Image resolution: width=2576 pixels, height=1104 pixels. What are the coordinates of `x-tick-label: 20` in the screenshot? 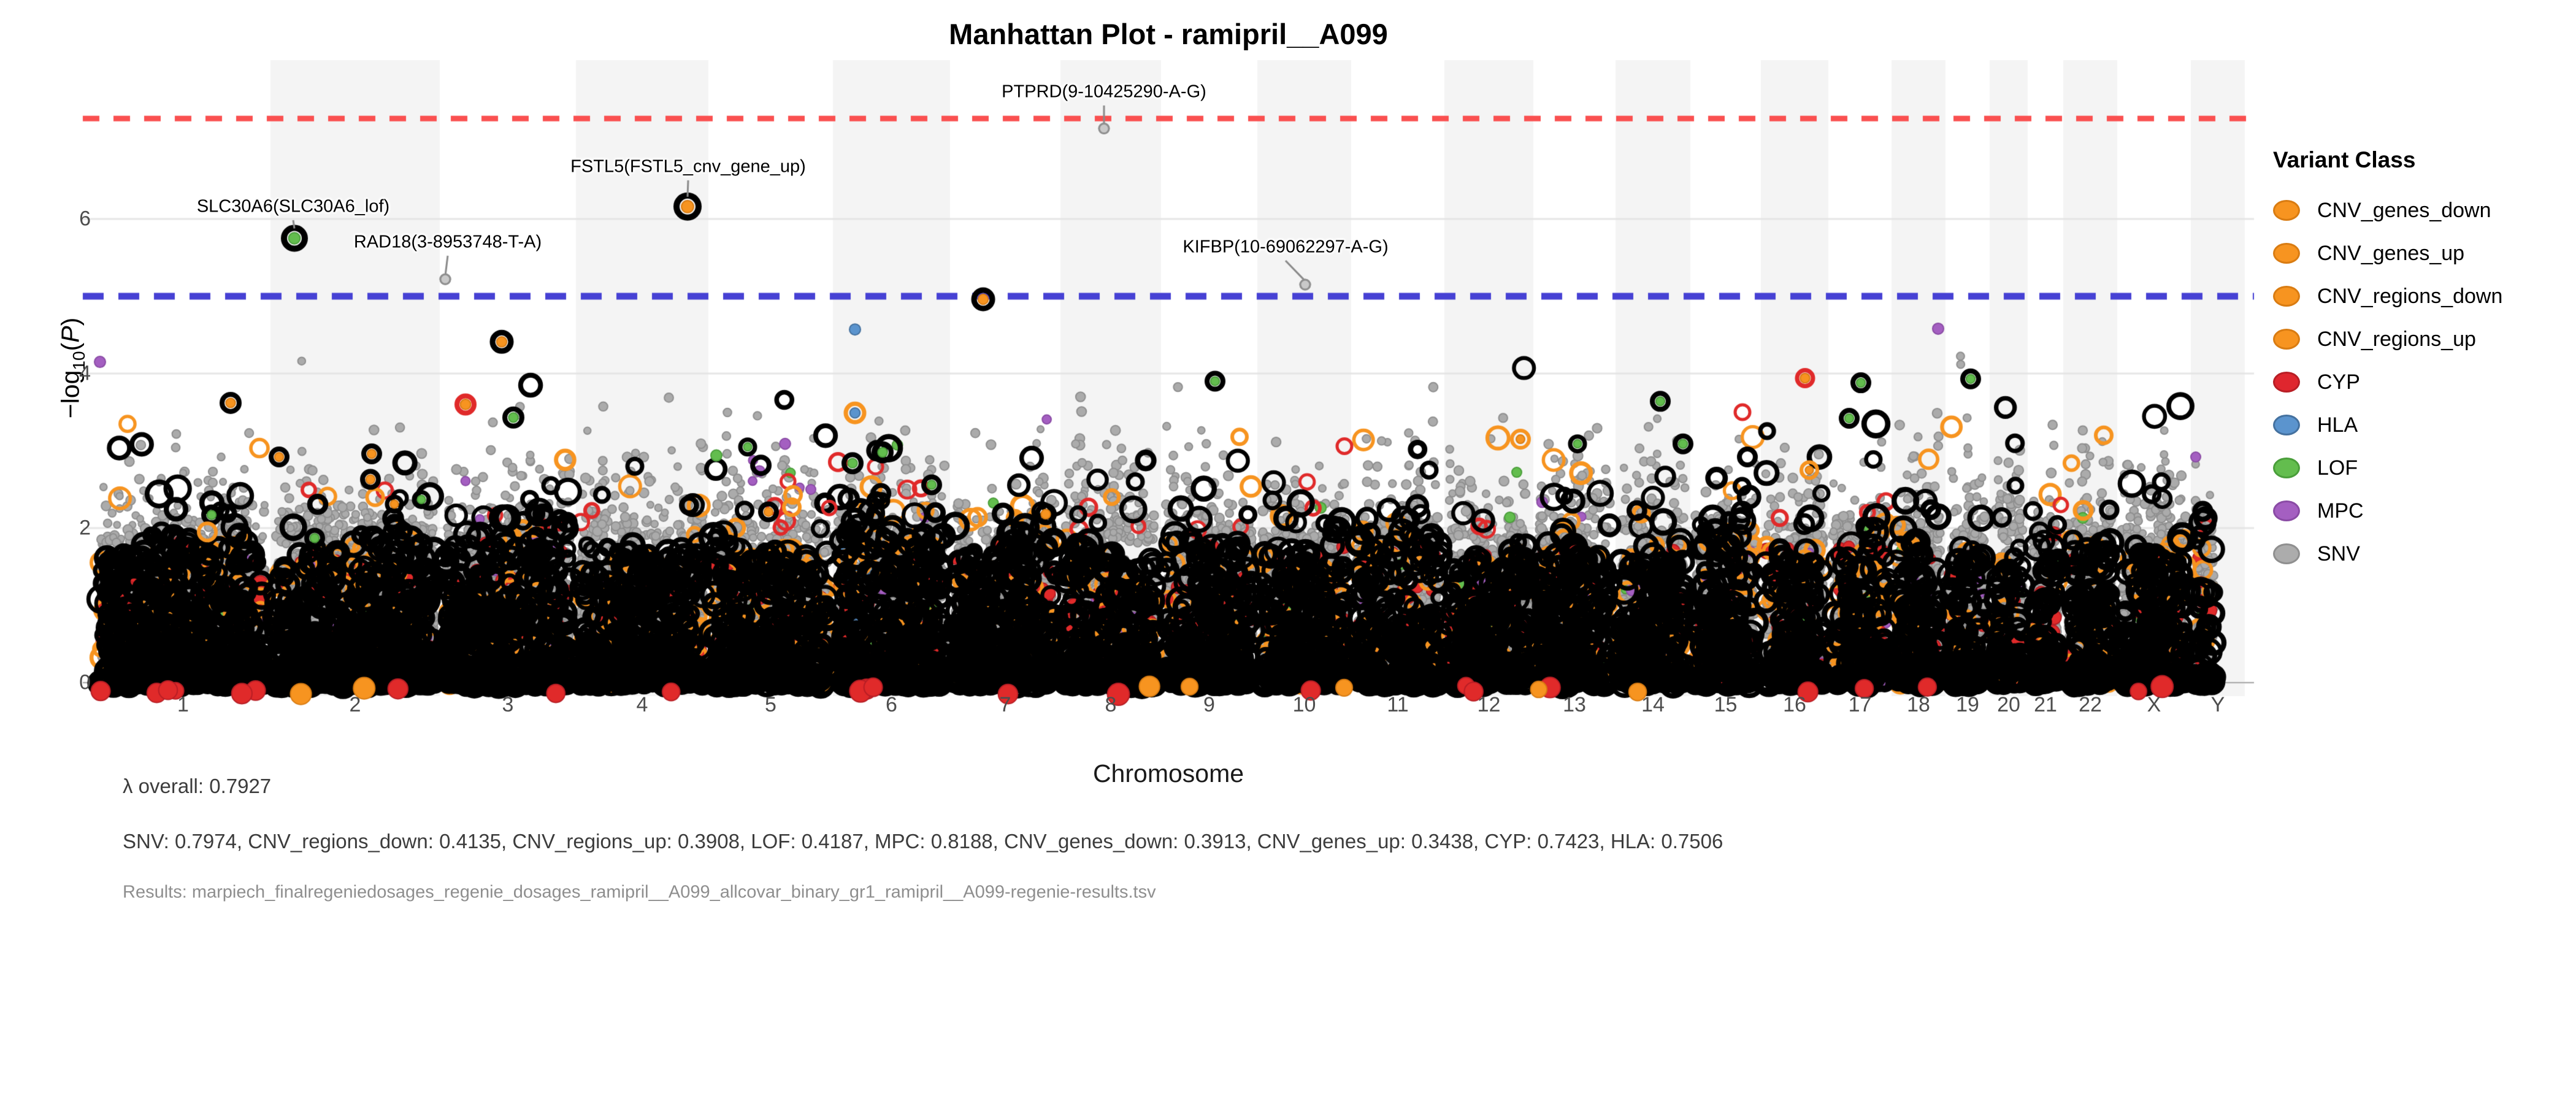 It's located at (2008, 704).